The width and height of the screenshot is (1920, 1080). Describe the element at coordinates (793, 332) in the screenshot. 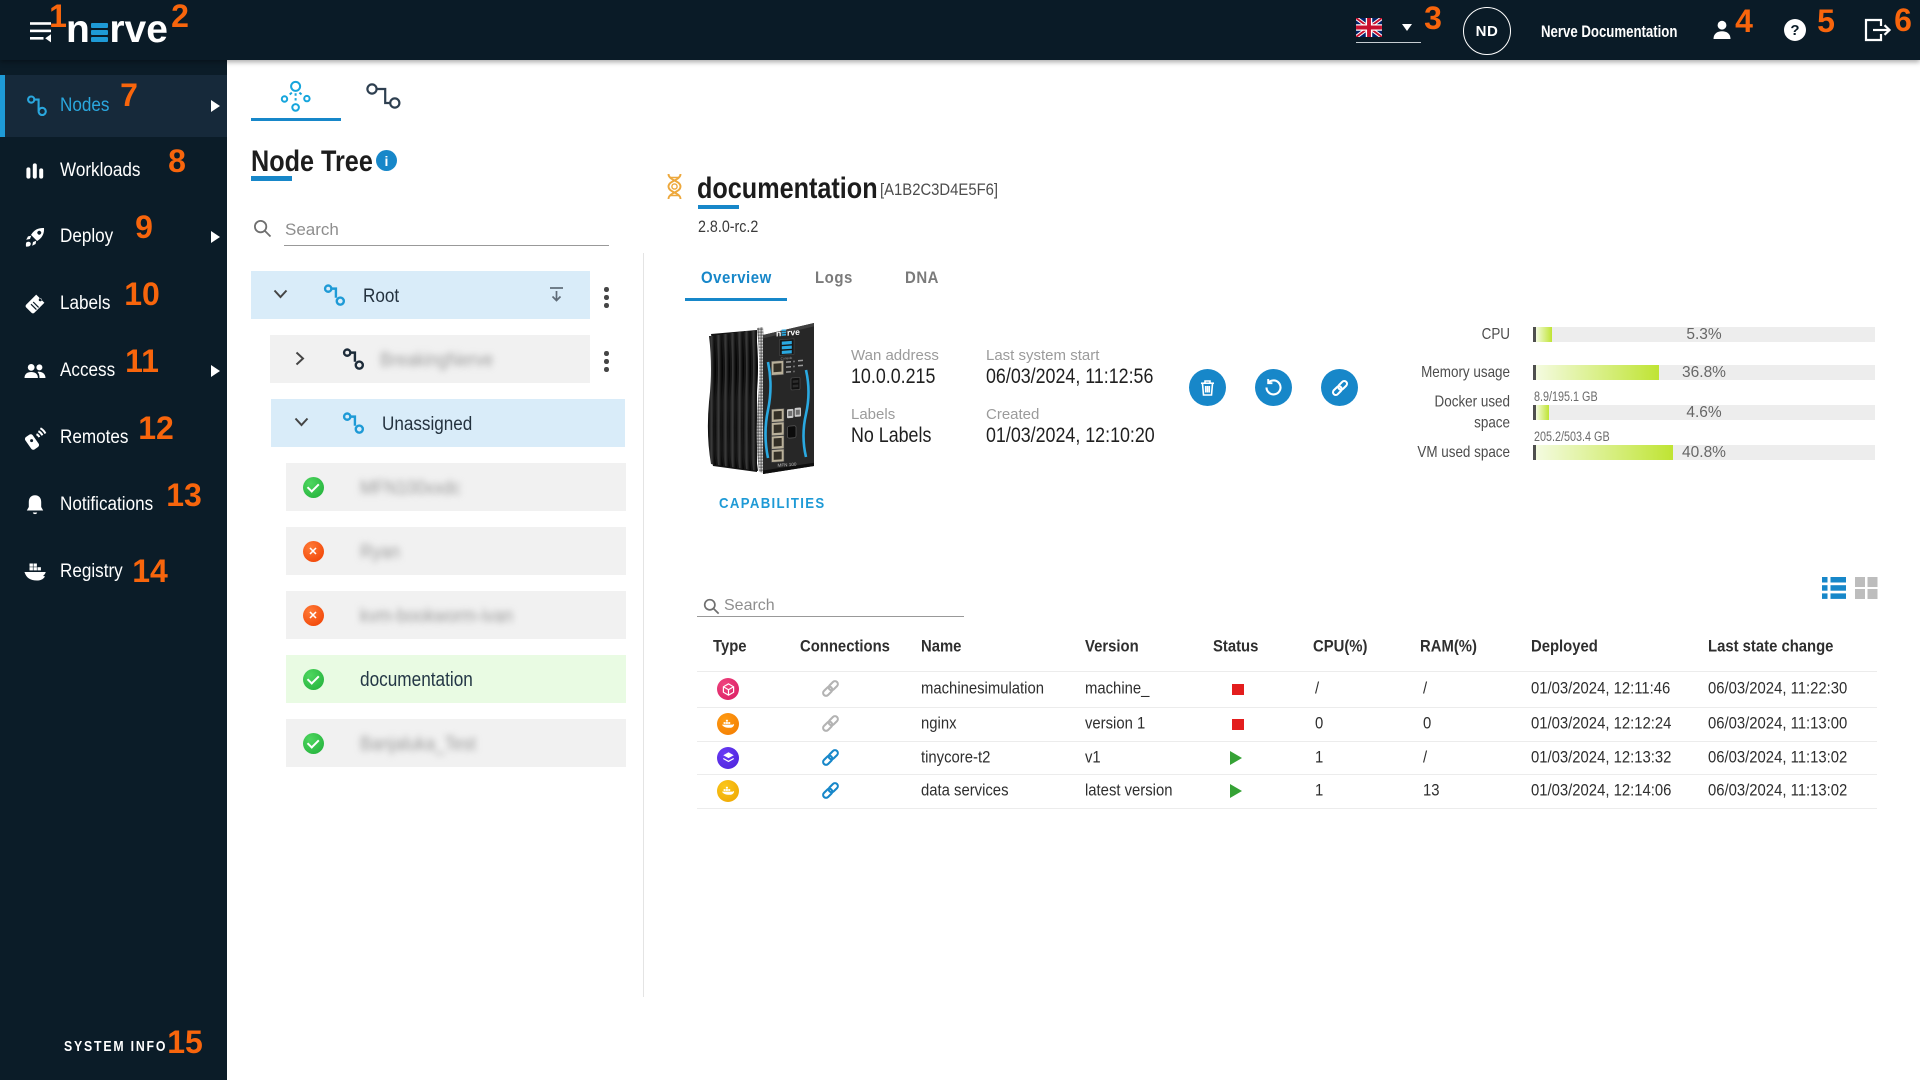

I see `svg-text: rve` at that location.